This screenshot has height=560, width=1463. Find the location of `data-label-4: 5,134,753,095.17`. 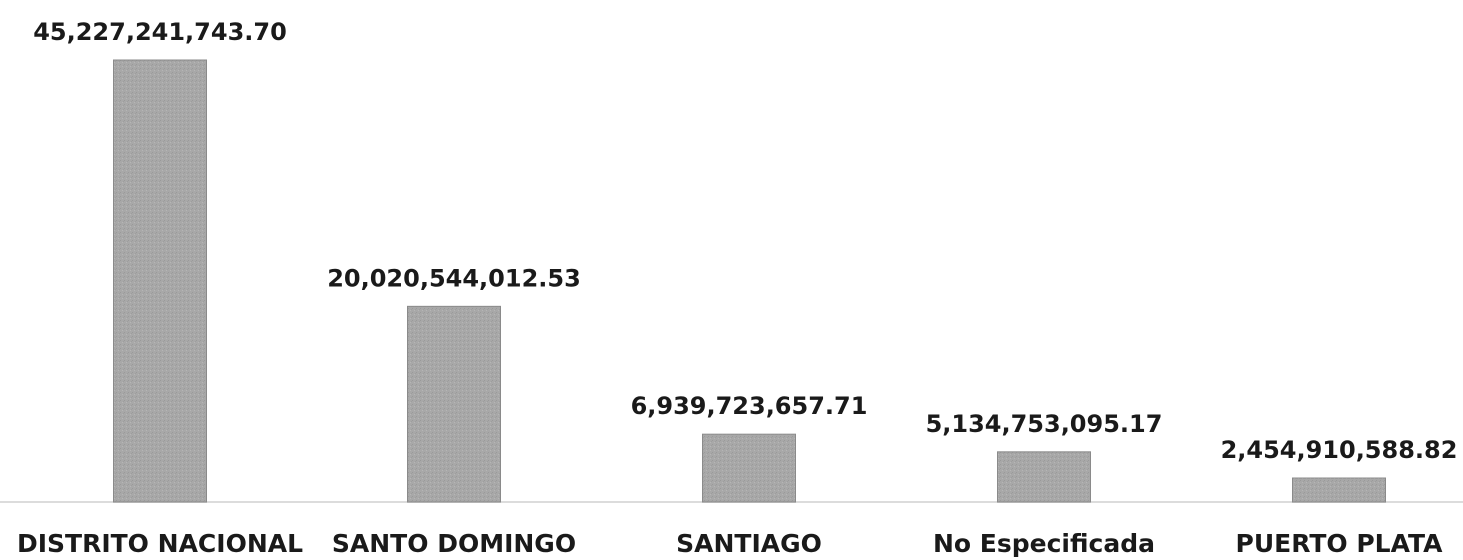

data-label-4: 5,134,753,095.17 is located at coordinates (1044, 424).